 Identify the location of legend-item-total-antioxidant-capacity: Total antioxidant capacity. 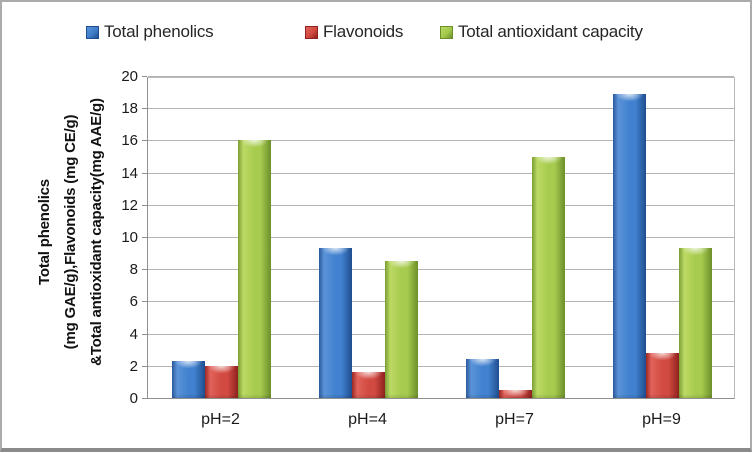
(541, 32).